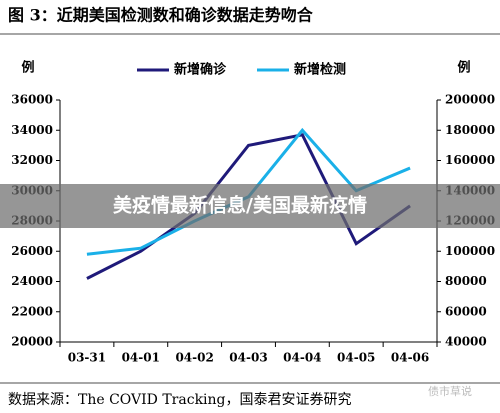 This screenshot has width=500, height=413. I want to click on y-tick-label: 22000, so click(32, 311).